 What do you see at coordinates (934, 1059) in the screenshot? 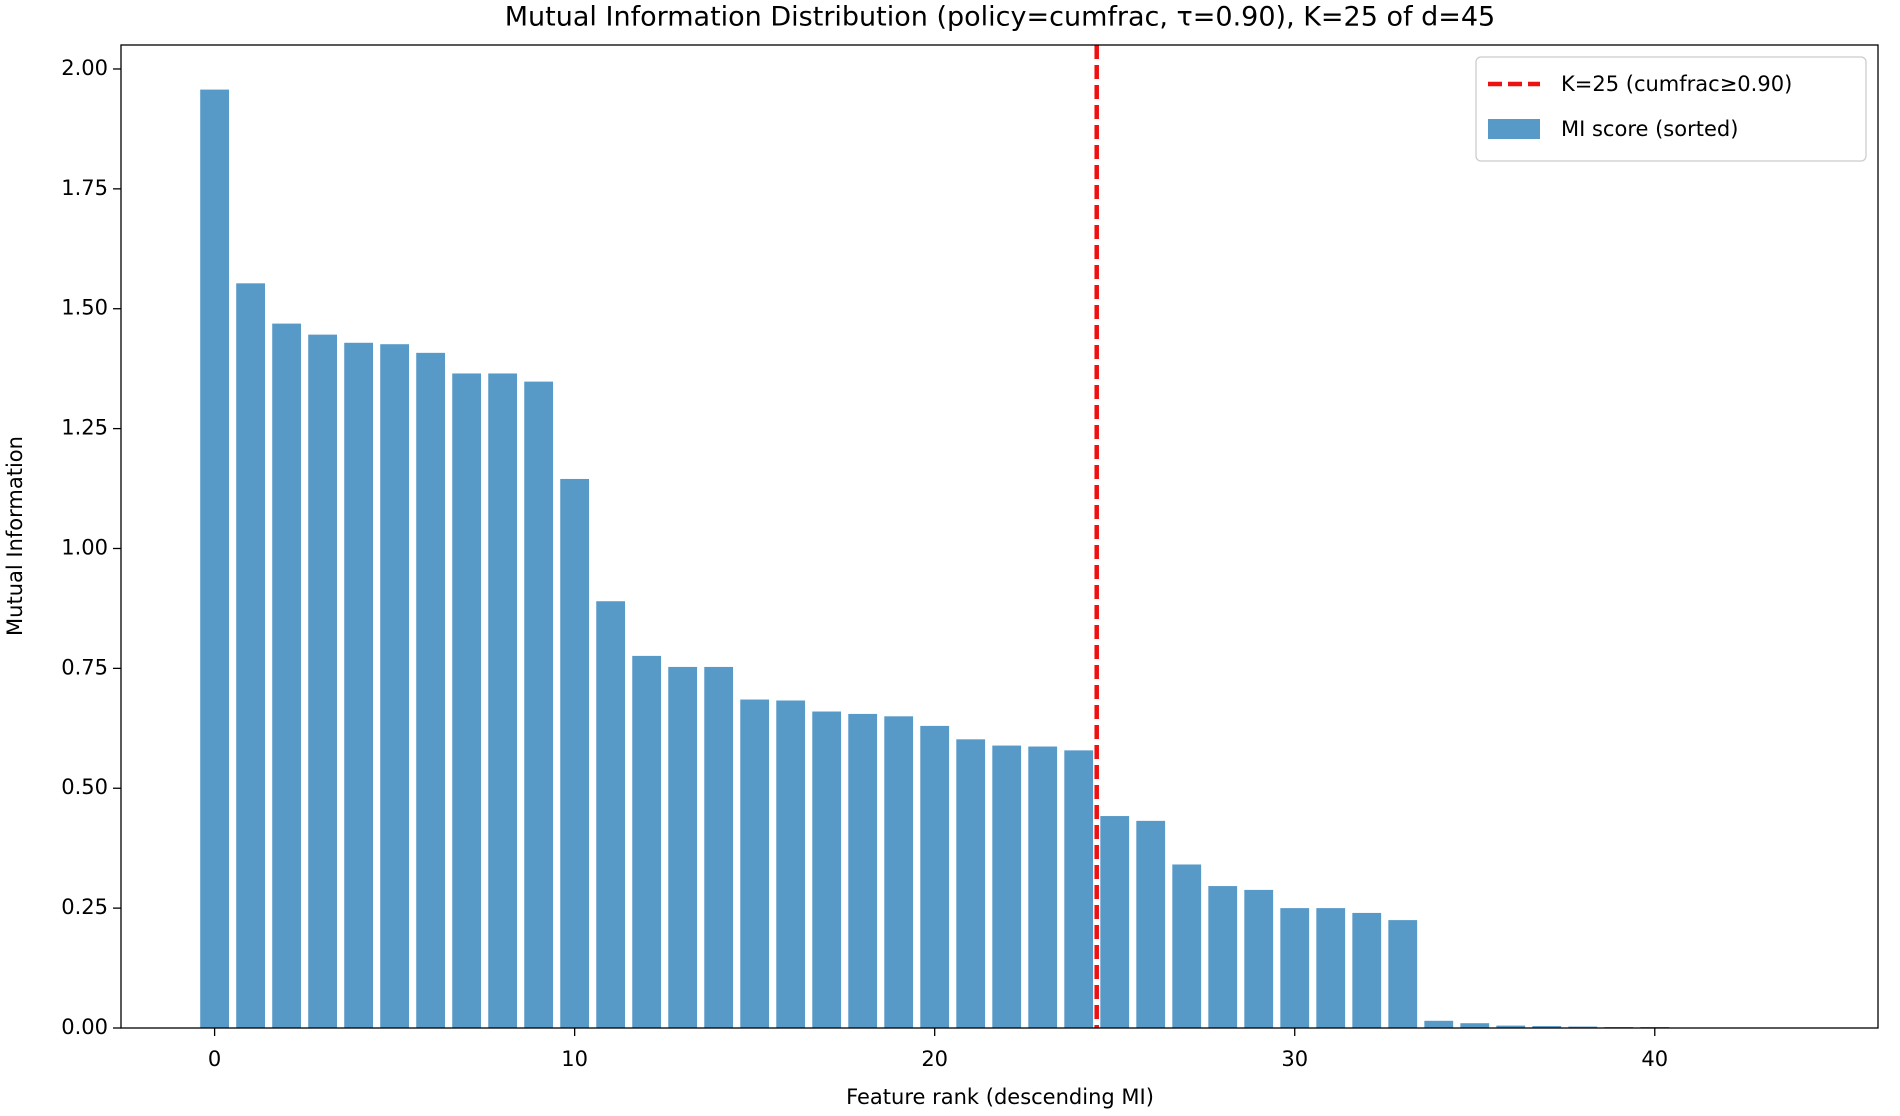
I see `x-tick-label: 20` at bounding box center [934, 1059].